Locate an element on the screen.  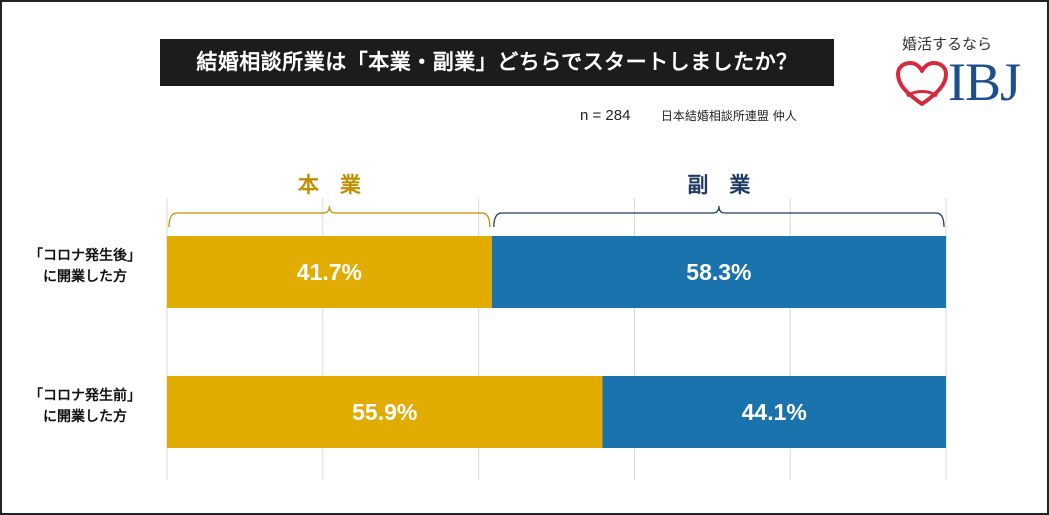
sample-note: n = 284 日本結婚相談所連盟 仲人 is located at coordinates (688, 115).